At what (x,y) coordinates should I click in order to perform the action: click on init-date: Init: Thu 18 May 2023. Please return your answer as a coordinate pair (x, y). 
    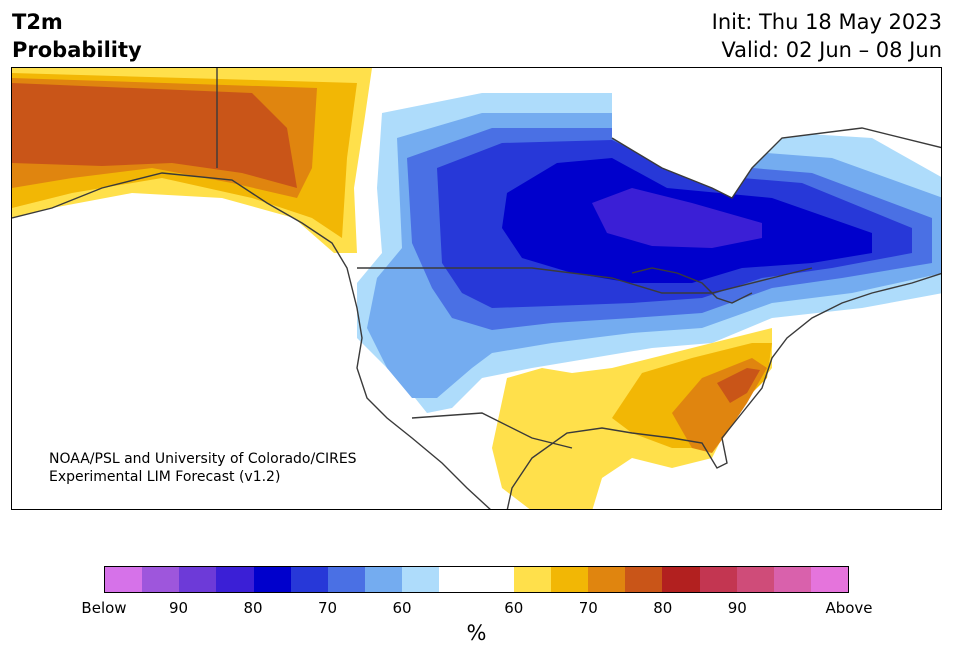
    Looking at the image, I should click on (826, 22).